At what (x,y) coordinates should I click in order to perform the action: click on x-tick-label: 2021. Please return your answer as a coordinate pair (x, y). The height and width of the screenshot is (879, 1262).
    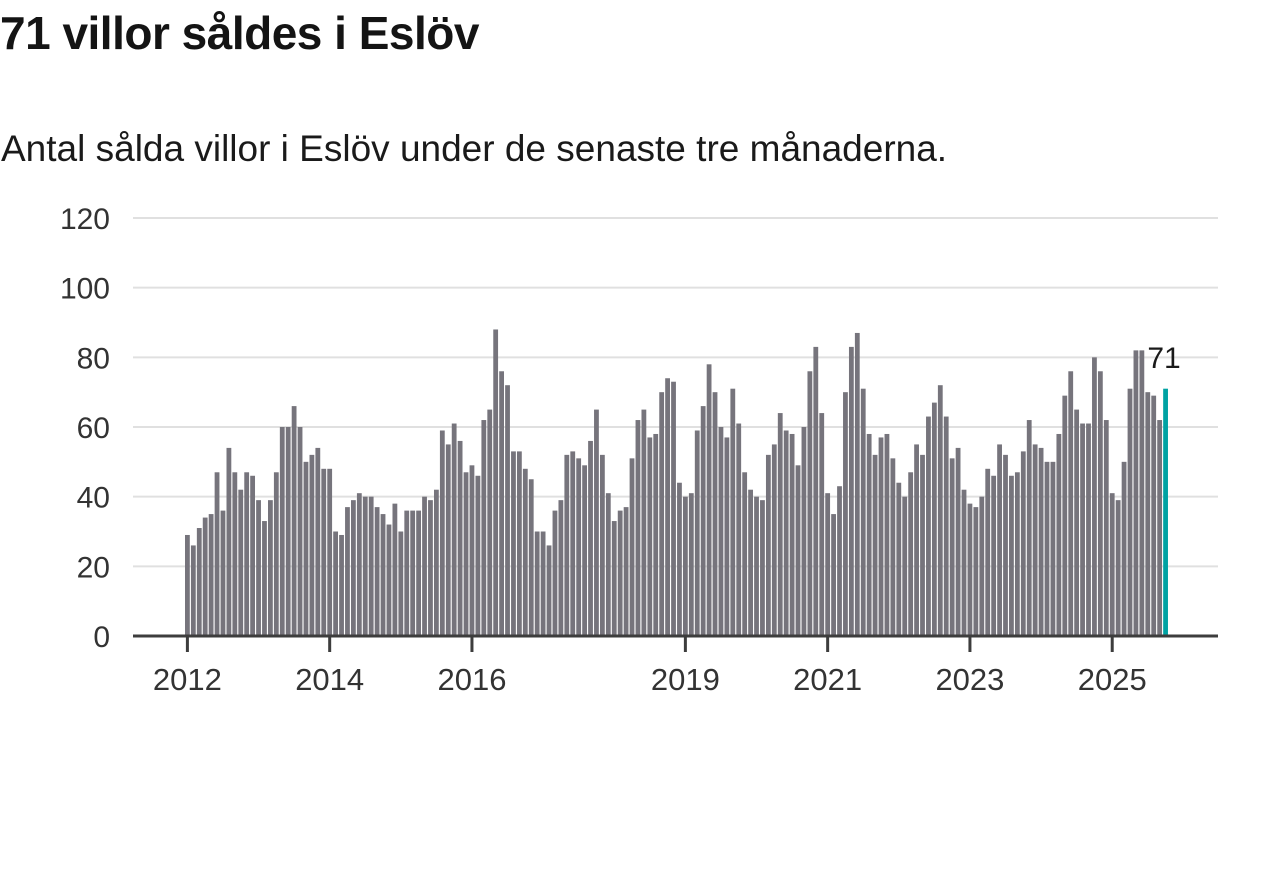
    Looking at the image, I should click on (827, 679).